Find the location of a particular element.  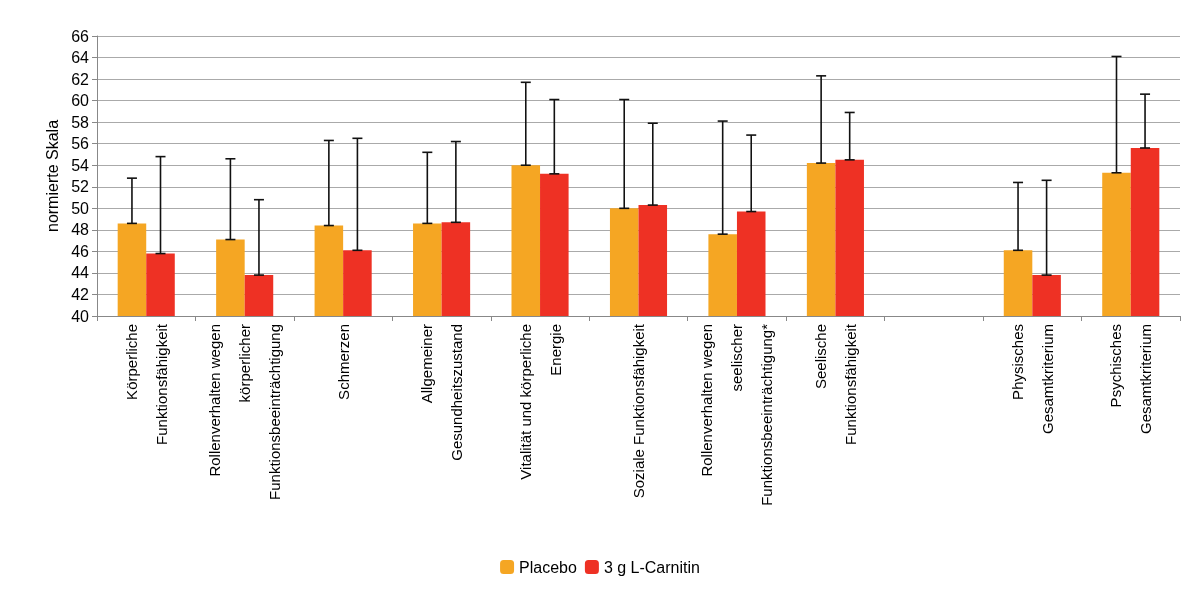

y-tick-label: 52 is located at coordinates (80, 187).